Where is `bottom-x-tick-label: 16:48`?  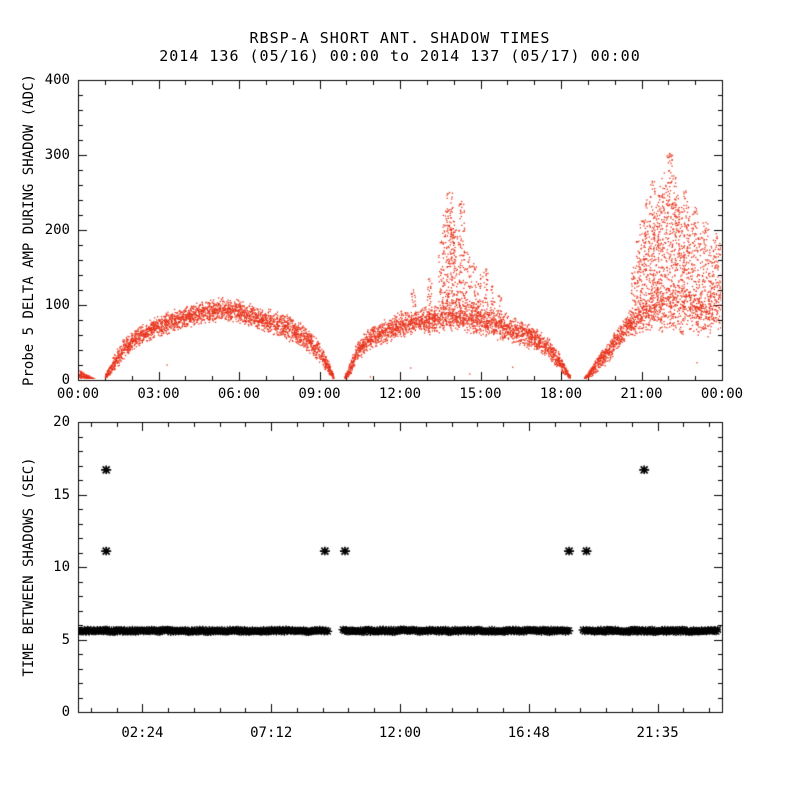 bottom-x-tick-label: 16:48 is located at coordinates (528, 733).